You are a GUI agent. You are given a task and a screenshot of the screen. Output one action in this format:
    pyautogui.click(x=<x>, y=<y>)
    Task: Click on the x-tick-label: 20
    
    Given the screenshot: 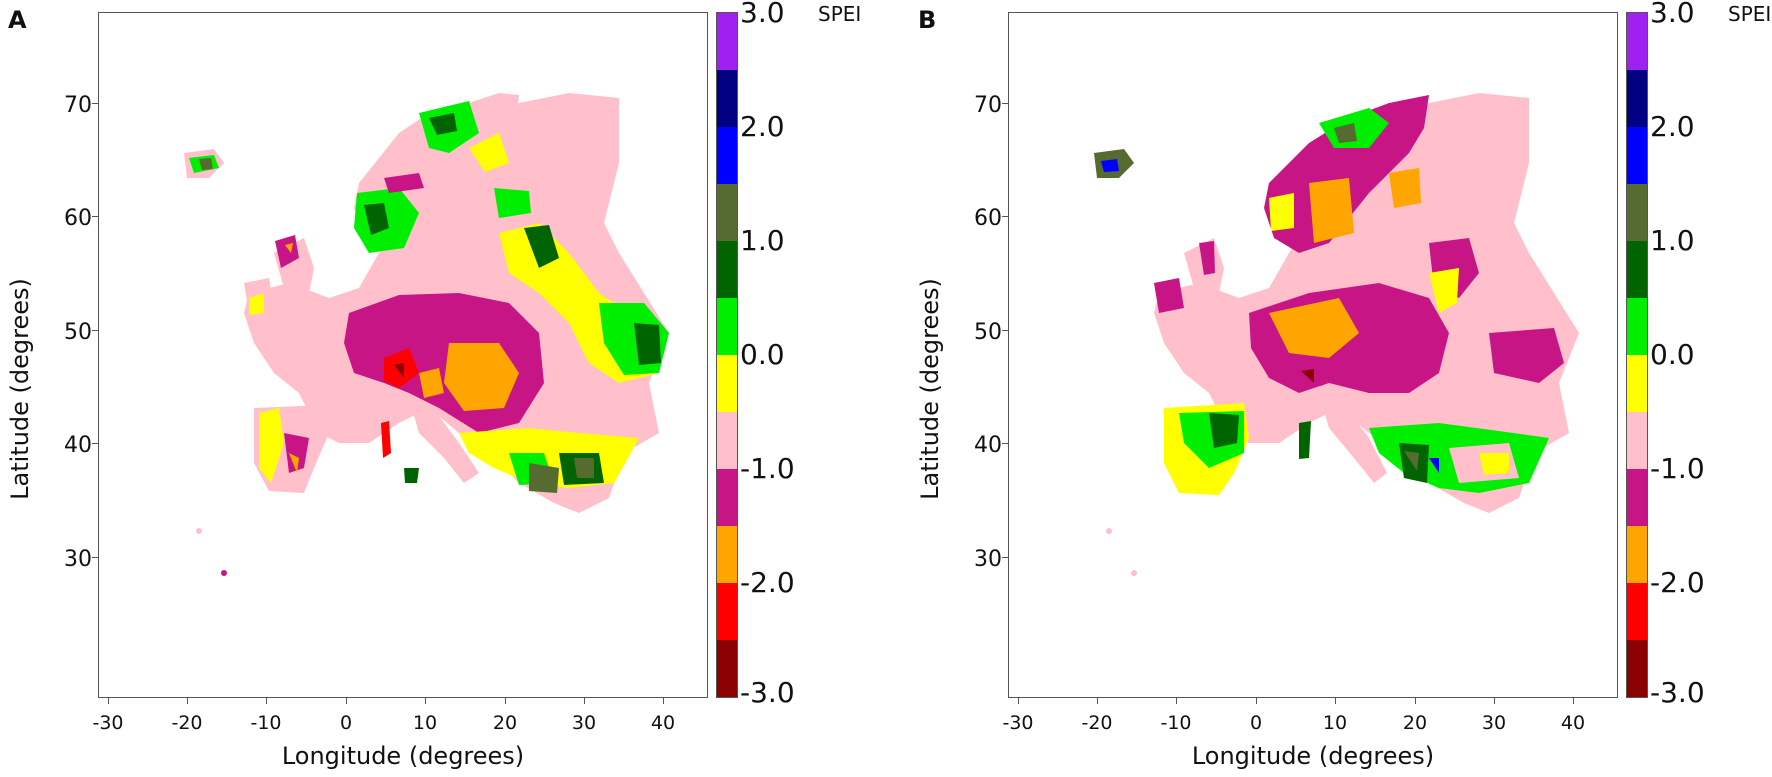 What is the action you would take?
    pyautogui.click(x=1415, y=723)
    